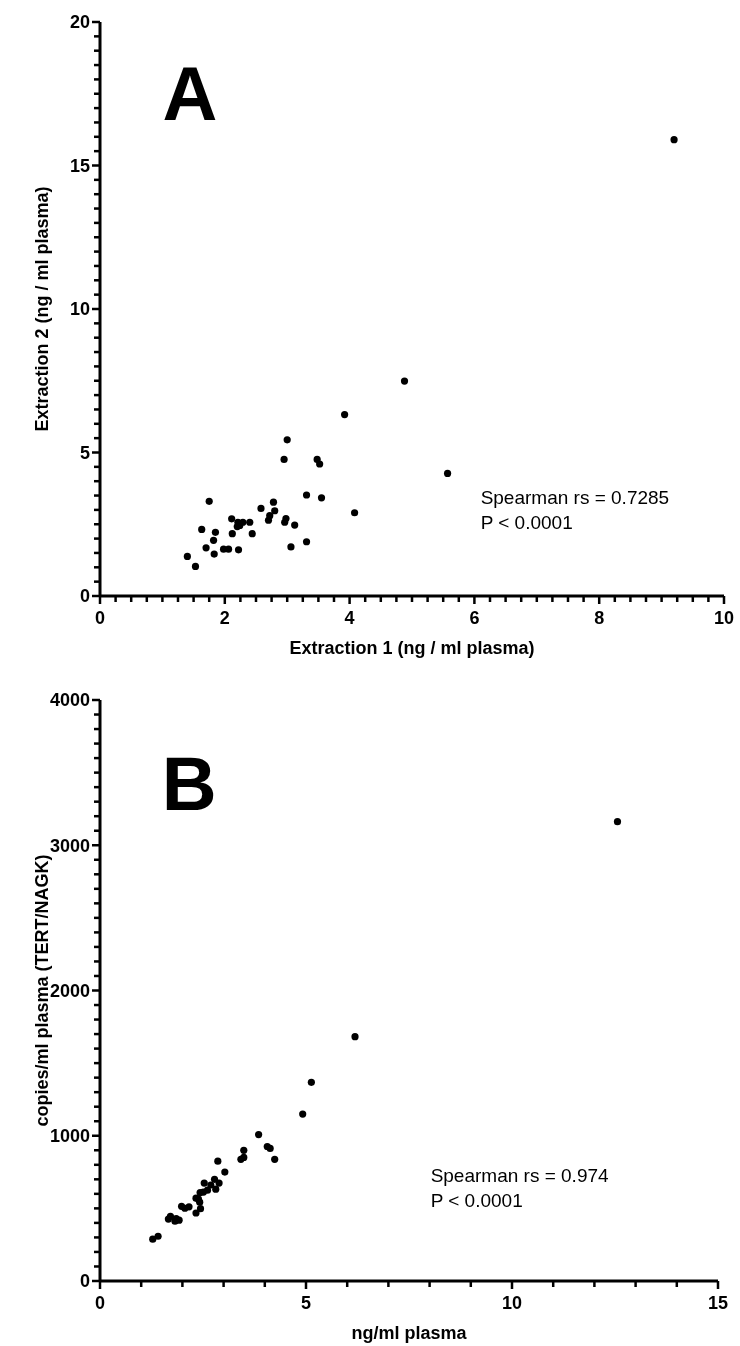  I want to click on x-axis-title: Extraction 1 (ng / ml plasma), so click(412, 648).